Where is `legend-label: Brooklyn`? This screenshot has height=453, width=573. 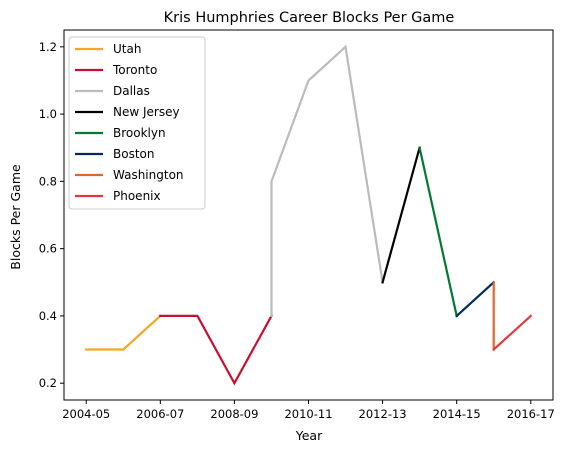
legend-label: Brooklyn is located at coordinates (139, 133).